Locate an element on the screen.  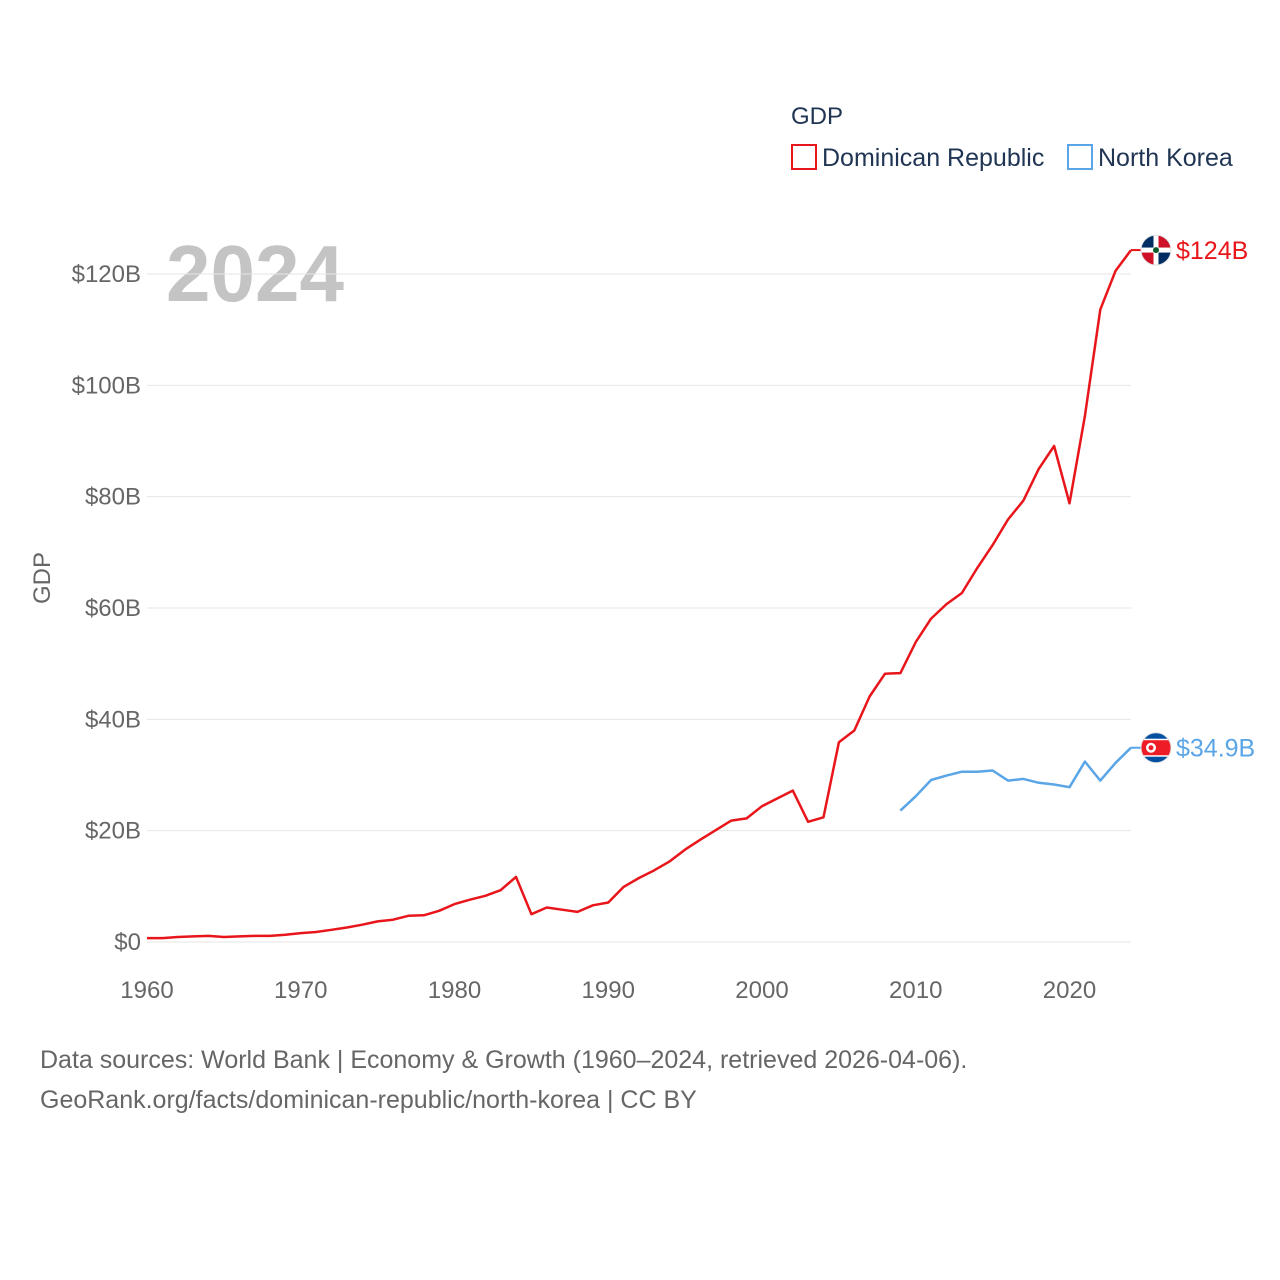
x-tick-label: 1960 is located at coordinates (146, 990).